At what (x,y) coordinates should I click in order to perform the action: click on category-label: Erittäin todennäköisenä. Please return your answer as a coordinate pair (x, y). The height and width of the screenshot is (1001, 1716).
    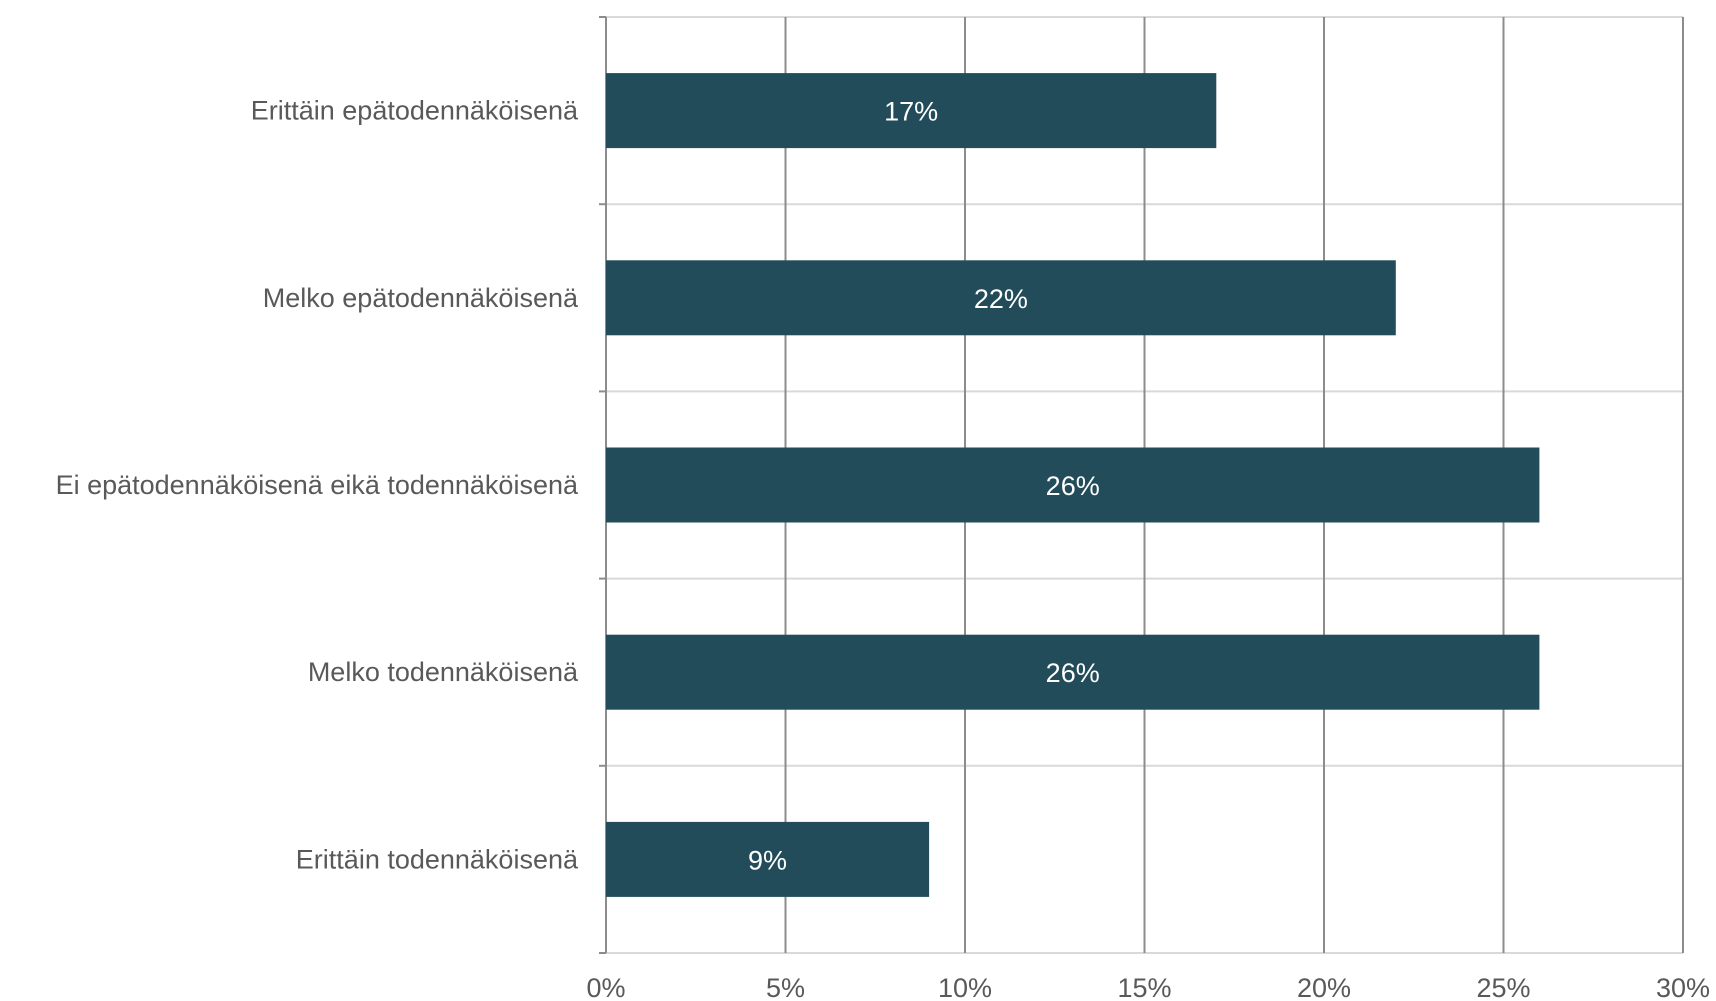
    Looking at the image, I should click on (437, 859).